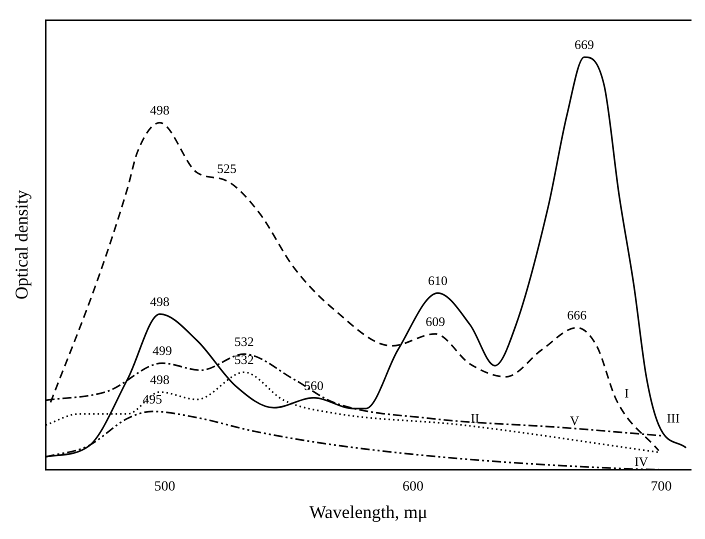  I want to click on series-label: IV, so click(641, 462).